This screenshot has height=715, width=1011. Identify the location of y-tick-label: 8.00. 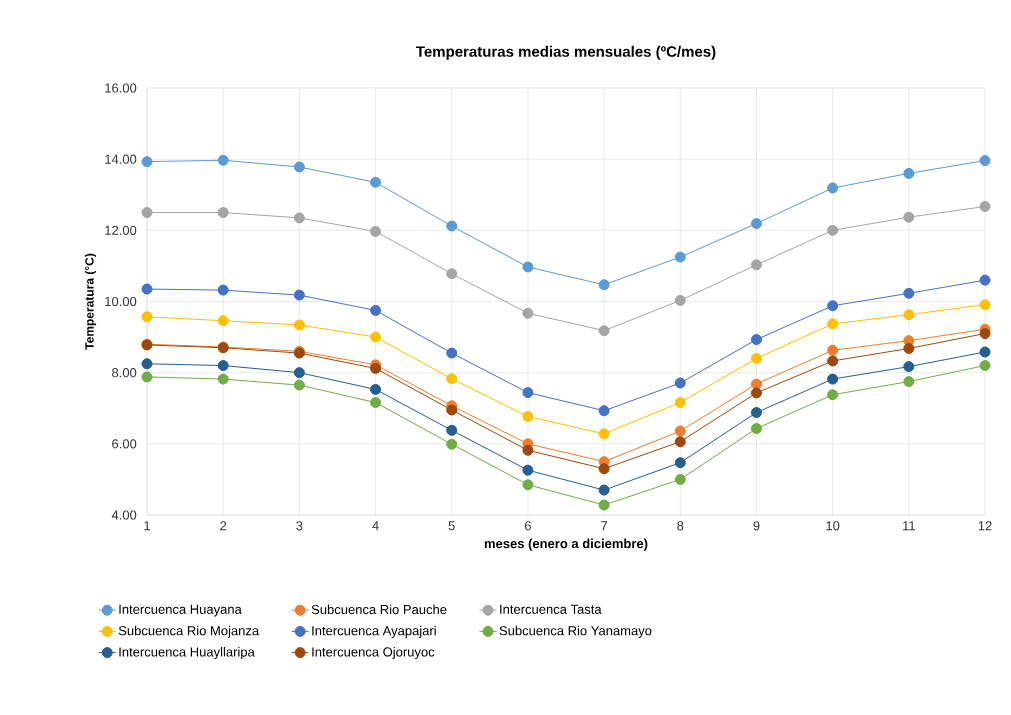
(124, 373).